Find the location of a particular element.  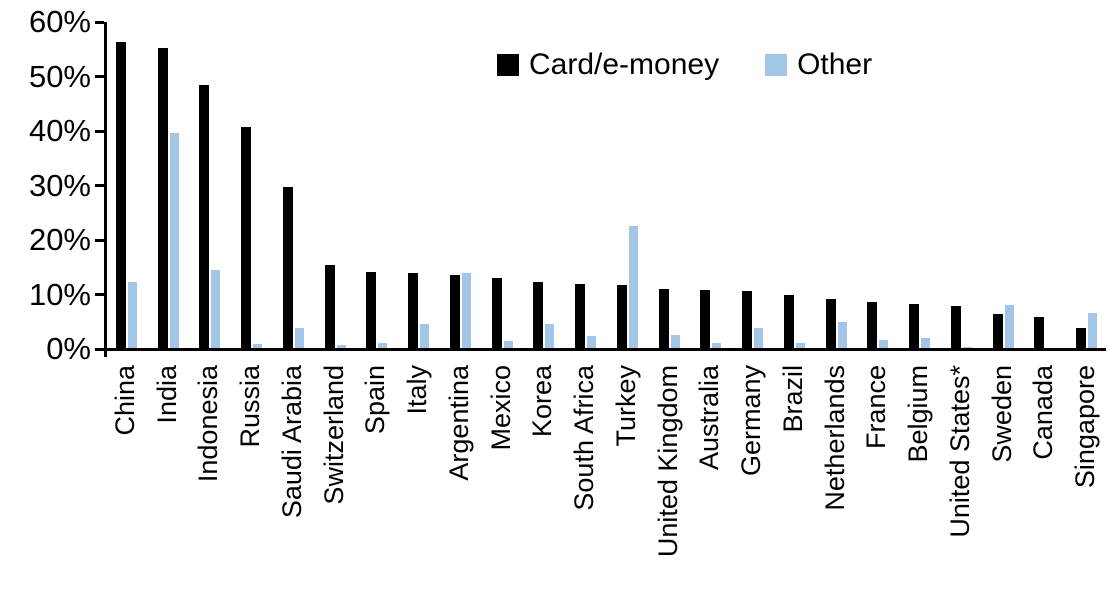

x-axis-label: Canada is located at coordinates (1043, 412).